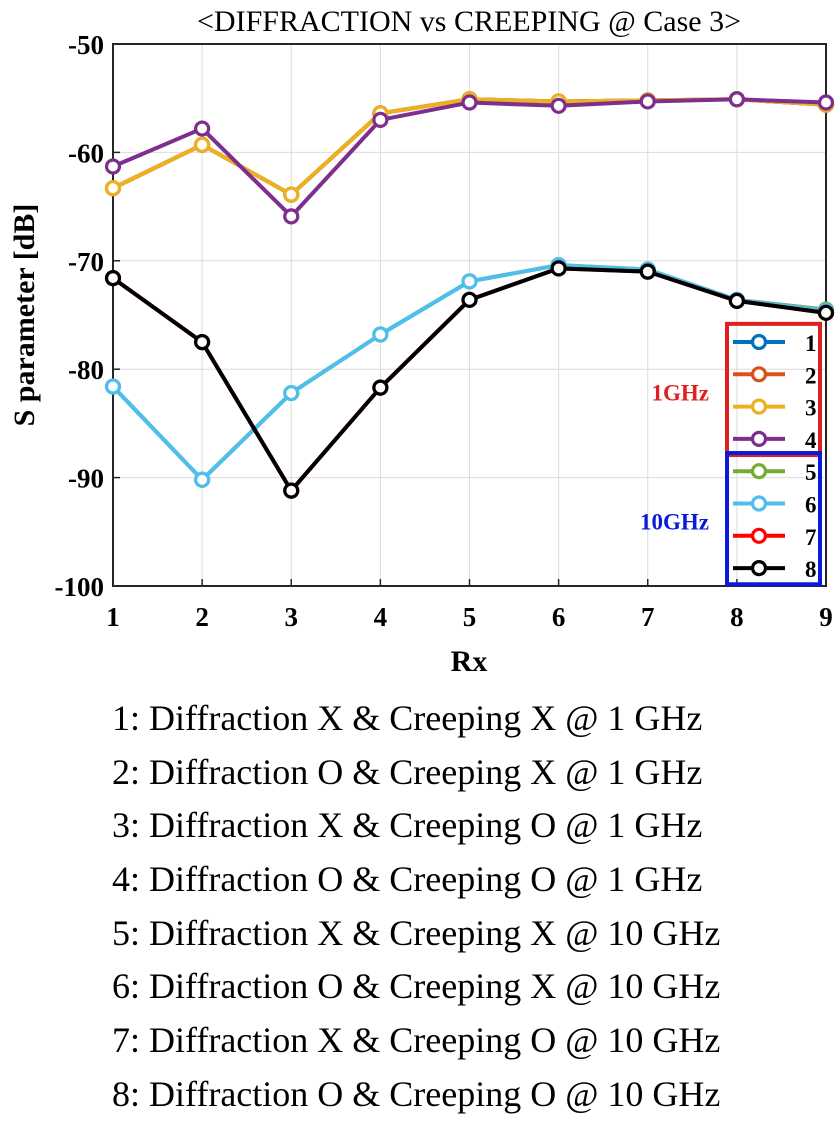 The width and height of the screenshot is (840, 1122). I want to click on x-tick-label: 3, so click(292, 617).